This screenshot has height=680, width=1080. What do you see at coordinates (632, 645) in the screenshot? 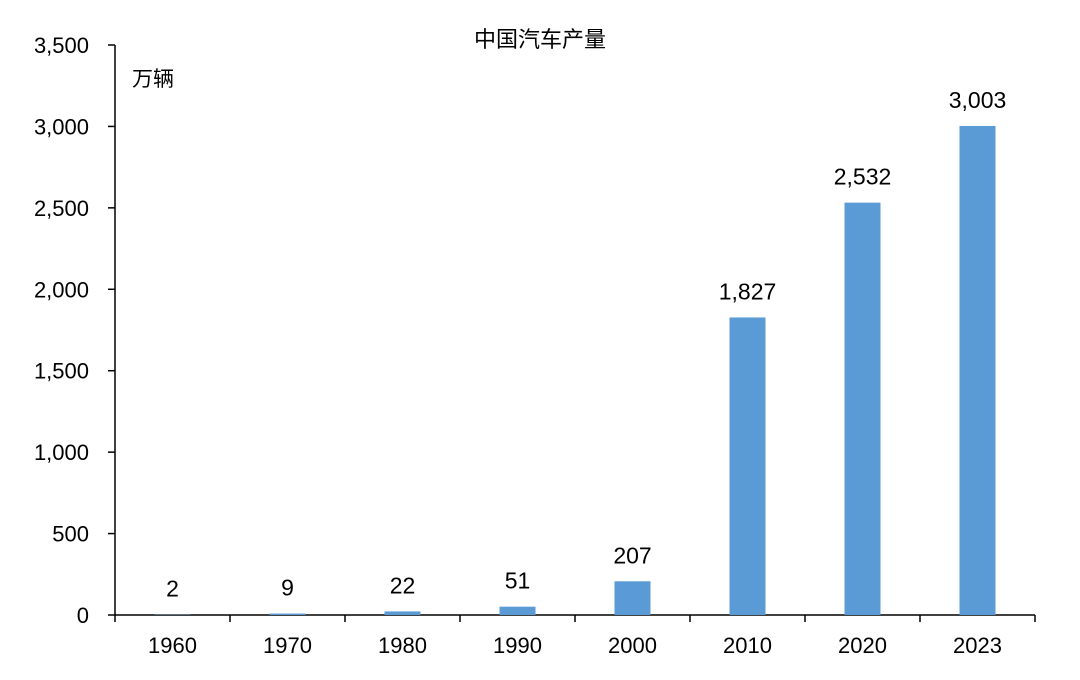
I see `x-tick-label: 2000` at bounding box center [632, 645].